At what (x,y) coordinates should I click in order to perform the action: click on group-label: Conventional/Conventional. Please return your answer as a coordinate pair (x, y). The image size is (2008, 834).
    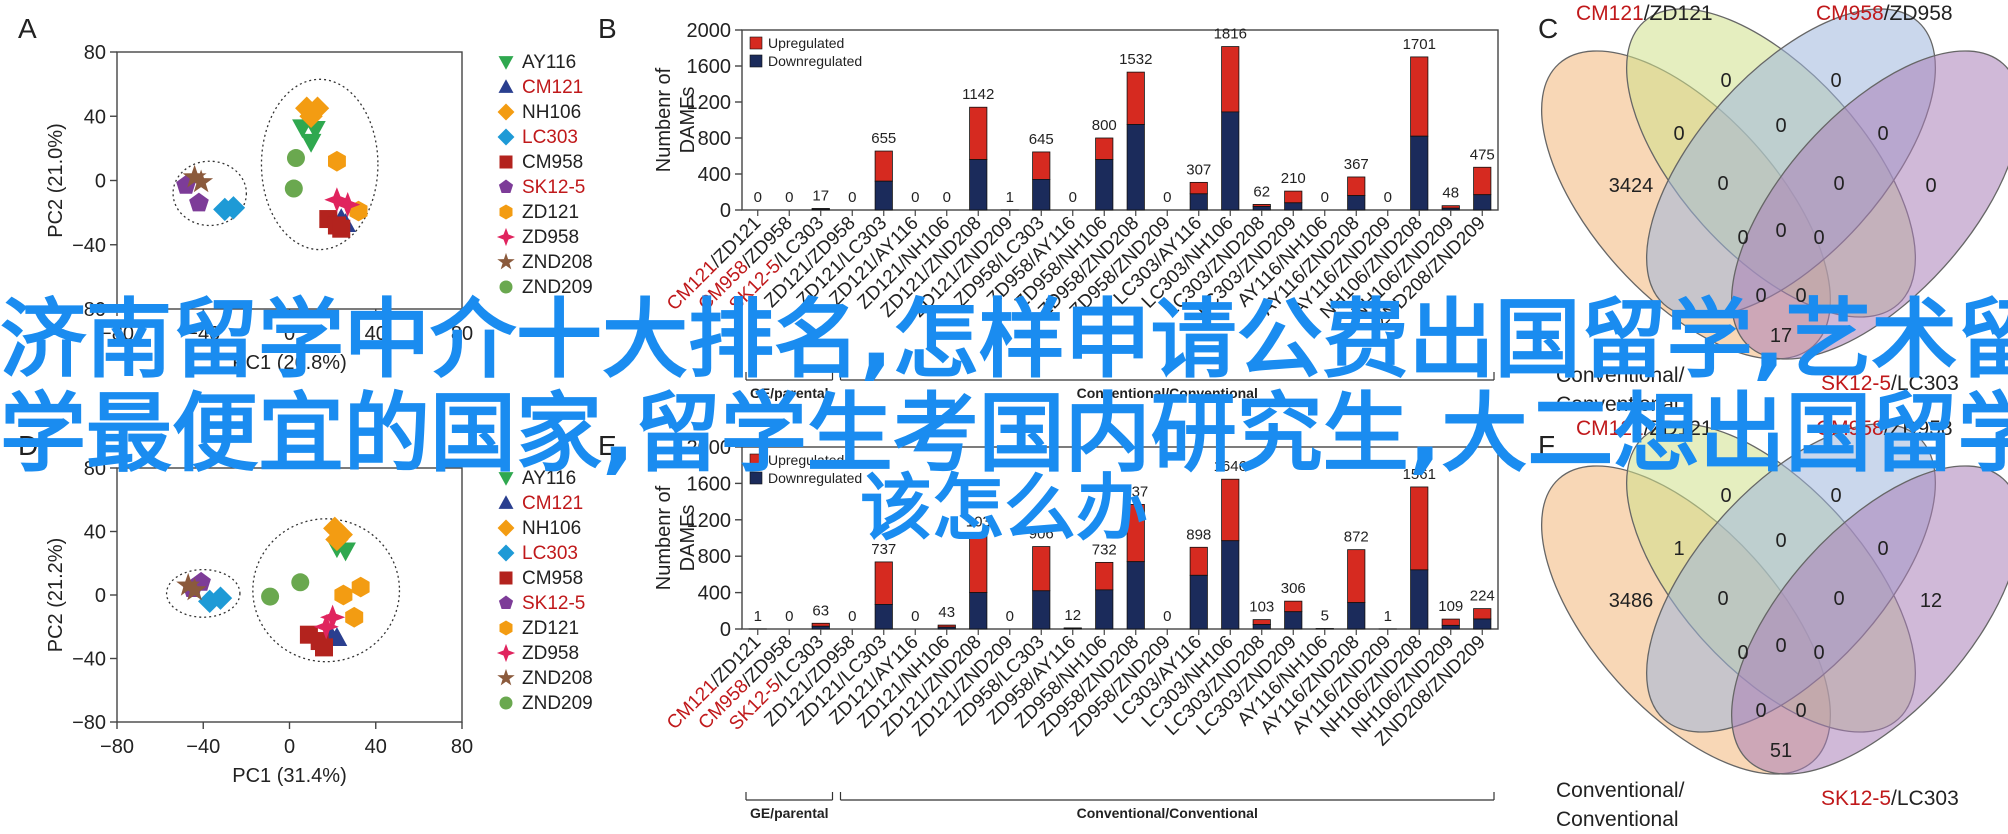
    Looking at the image, I should click on (1167, 813).